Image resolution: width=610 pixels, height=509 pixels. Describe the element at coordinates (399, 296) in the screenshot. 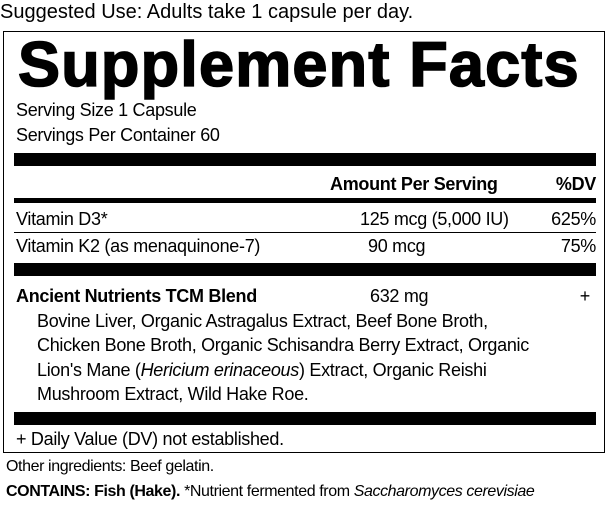

I see `blend-amount: 632 mg` at that location.